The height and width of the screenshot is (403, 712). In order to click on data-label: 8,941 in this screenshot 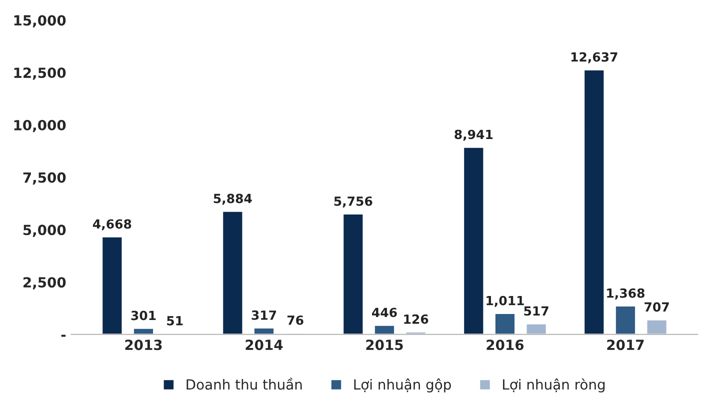, I will do `click(473, 135)`.